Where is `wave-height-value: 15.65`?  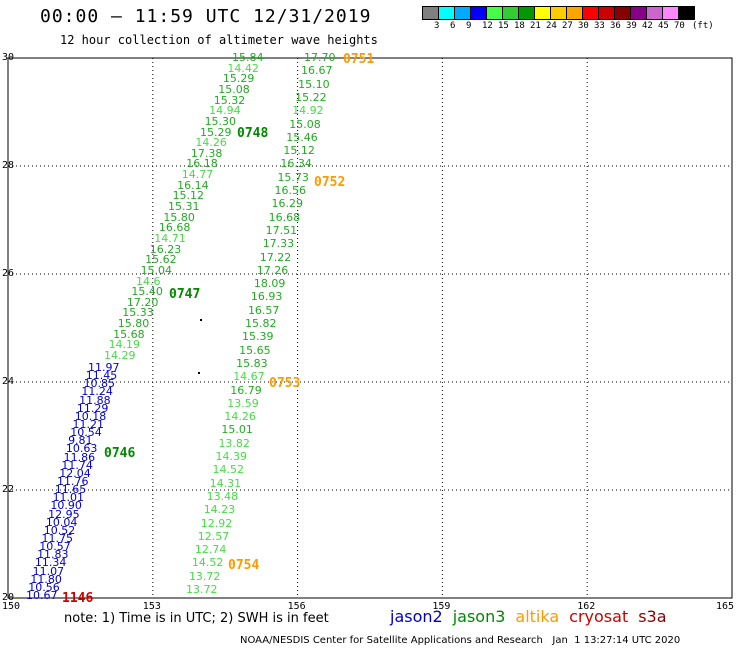
wave-height-value: 15.65 is located at coordinates (255, 350).